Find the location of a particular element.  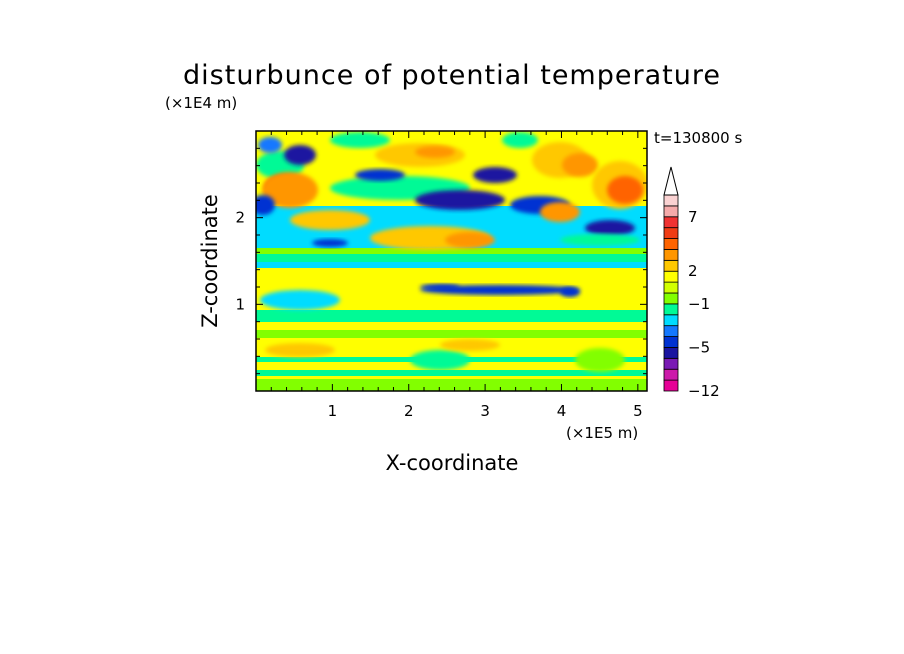

x-tick-label: 2 is located at coordinates (409, 411).